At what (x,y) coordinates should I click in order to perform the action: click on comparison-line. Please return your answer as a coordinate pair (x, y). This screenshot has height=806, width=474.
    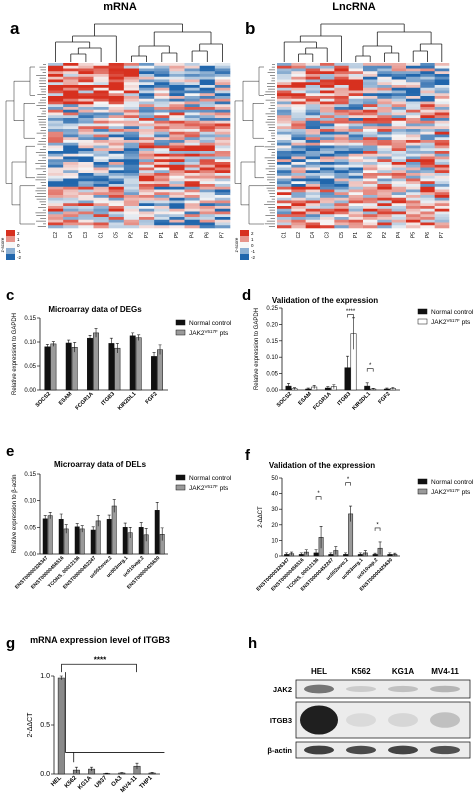
    Looking at the image, I should click on (115, 717).